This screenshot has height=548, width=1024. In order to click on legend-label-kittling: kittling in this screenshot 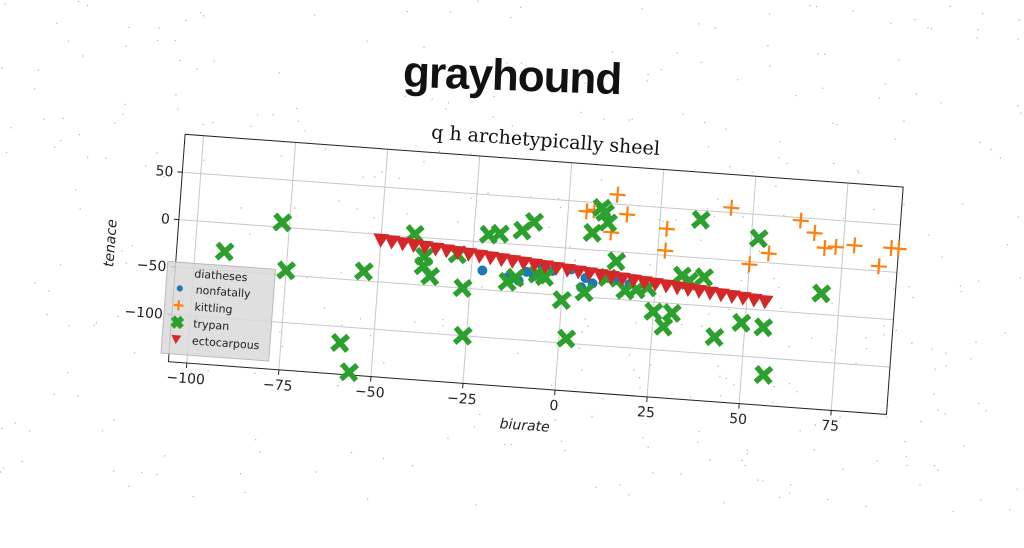, I will do `click(213, 309)`.